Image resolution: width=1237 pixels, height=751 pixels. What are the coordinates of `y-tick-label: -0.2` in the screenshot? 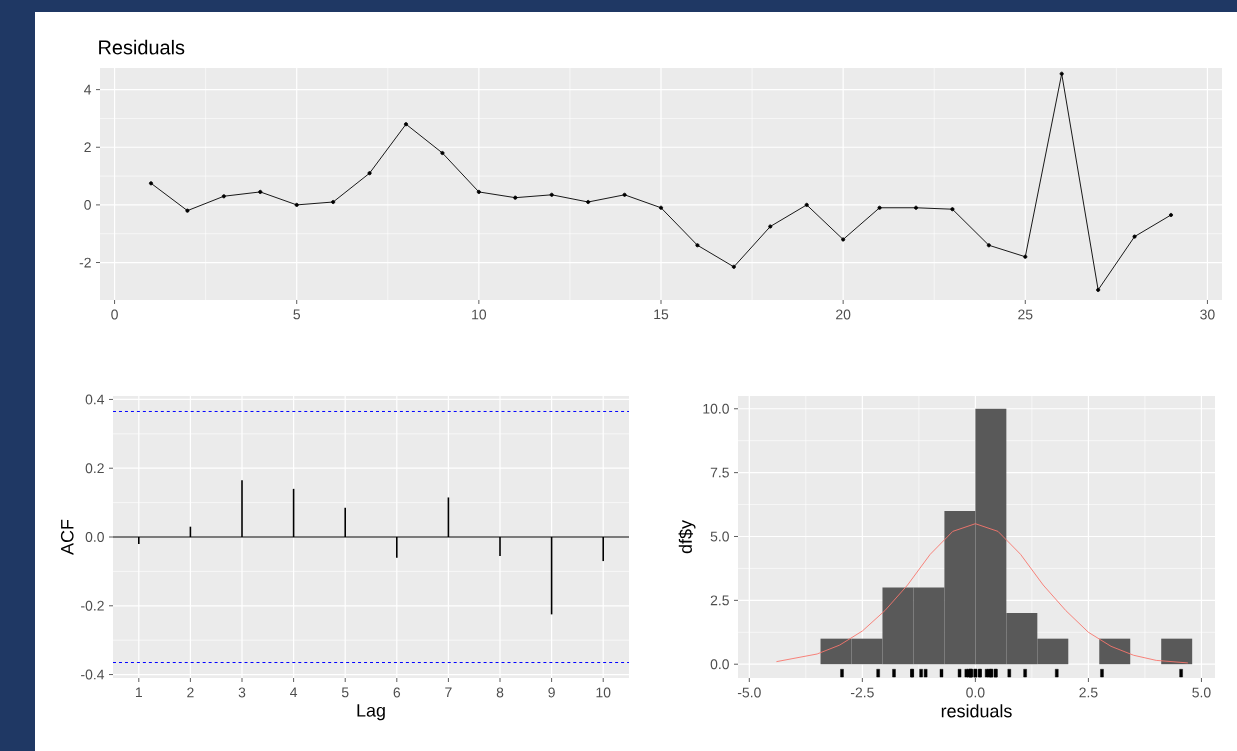 It's located at (92, 605).